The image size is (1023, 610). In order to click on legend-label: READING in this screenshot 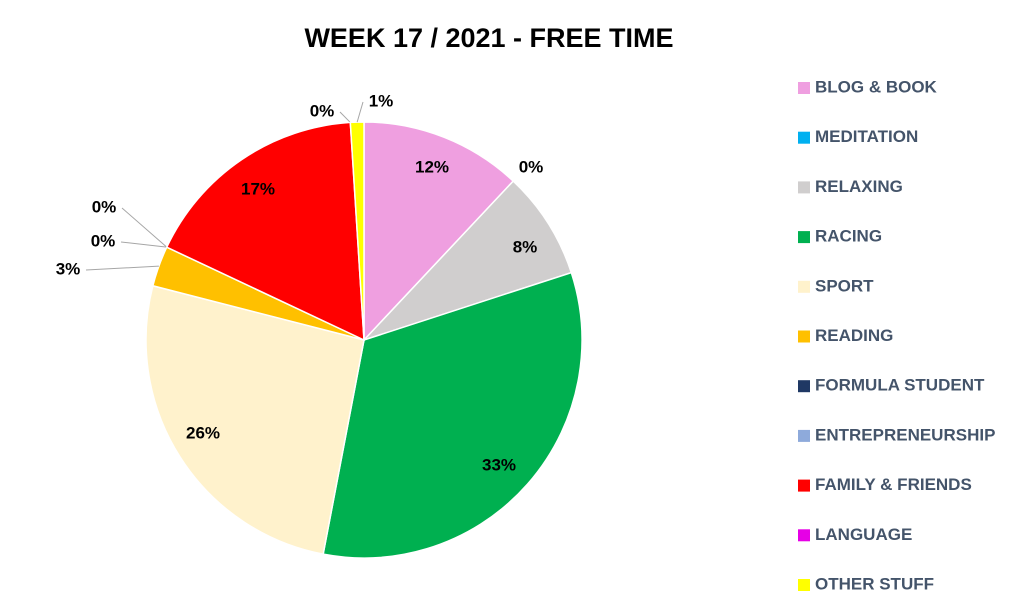, I will do `click(854, 335)`.